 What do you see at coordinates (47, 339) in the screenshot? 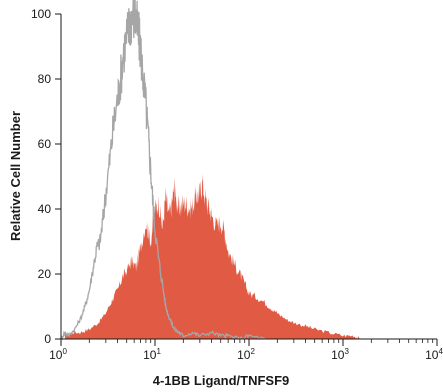
I see `y-tick-label-0: 0` at bounding box center [47, 339].